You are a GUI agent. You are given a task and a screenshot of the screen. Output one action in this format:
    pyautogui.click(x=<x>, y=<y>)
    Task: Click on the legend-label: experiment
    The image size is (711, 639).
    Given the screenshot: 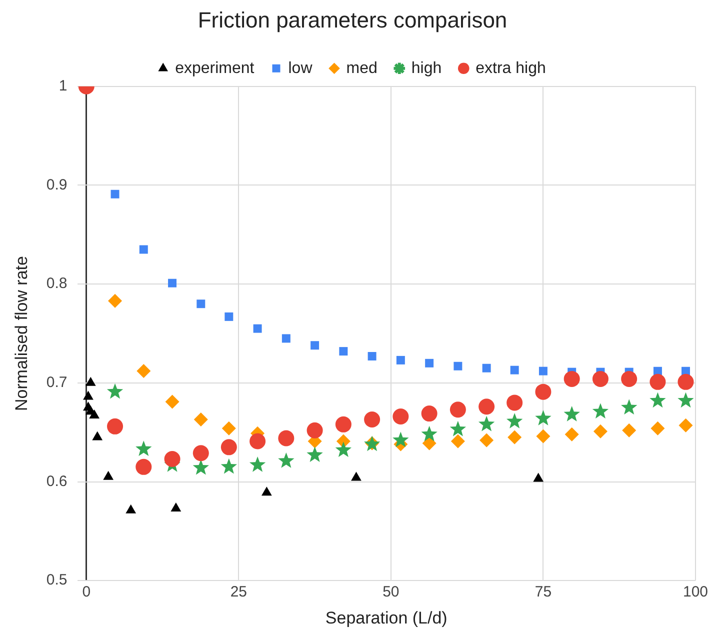 What is the action you would take?
    pyautogui.click(x=215, y=68)
    